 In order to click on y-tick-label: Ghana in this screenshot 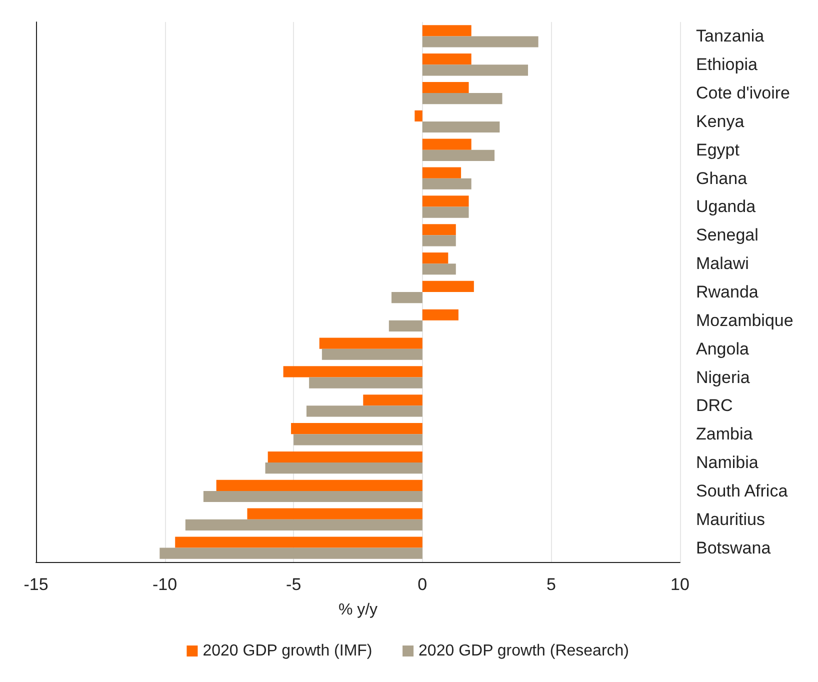, I will do `click(722, 178)`.